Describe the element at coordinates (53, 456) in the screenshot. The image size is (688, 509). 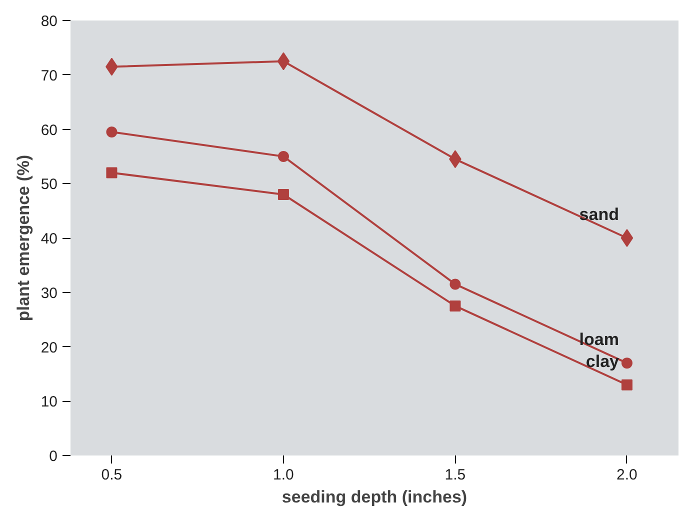
I see `y-tick-label: 0` at that location.